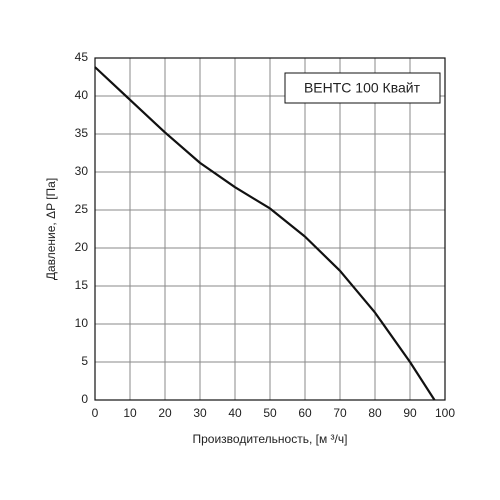 Image resolution: width=500 pixels, height=500 pixels. I want to click on x-tick-label: 20, so click(165, 413).